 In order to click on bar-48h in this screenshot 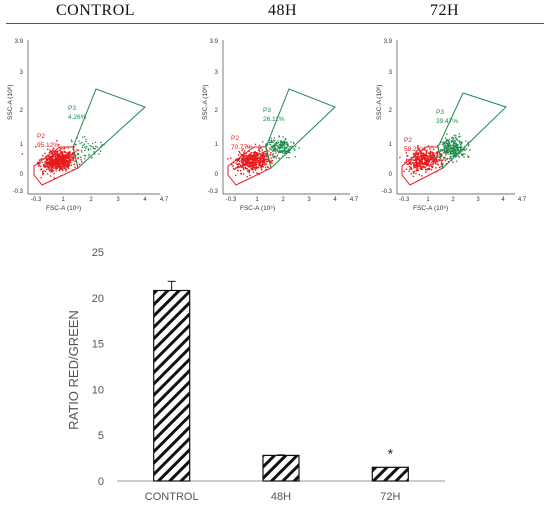, I will do `click(281, 468)`.